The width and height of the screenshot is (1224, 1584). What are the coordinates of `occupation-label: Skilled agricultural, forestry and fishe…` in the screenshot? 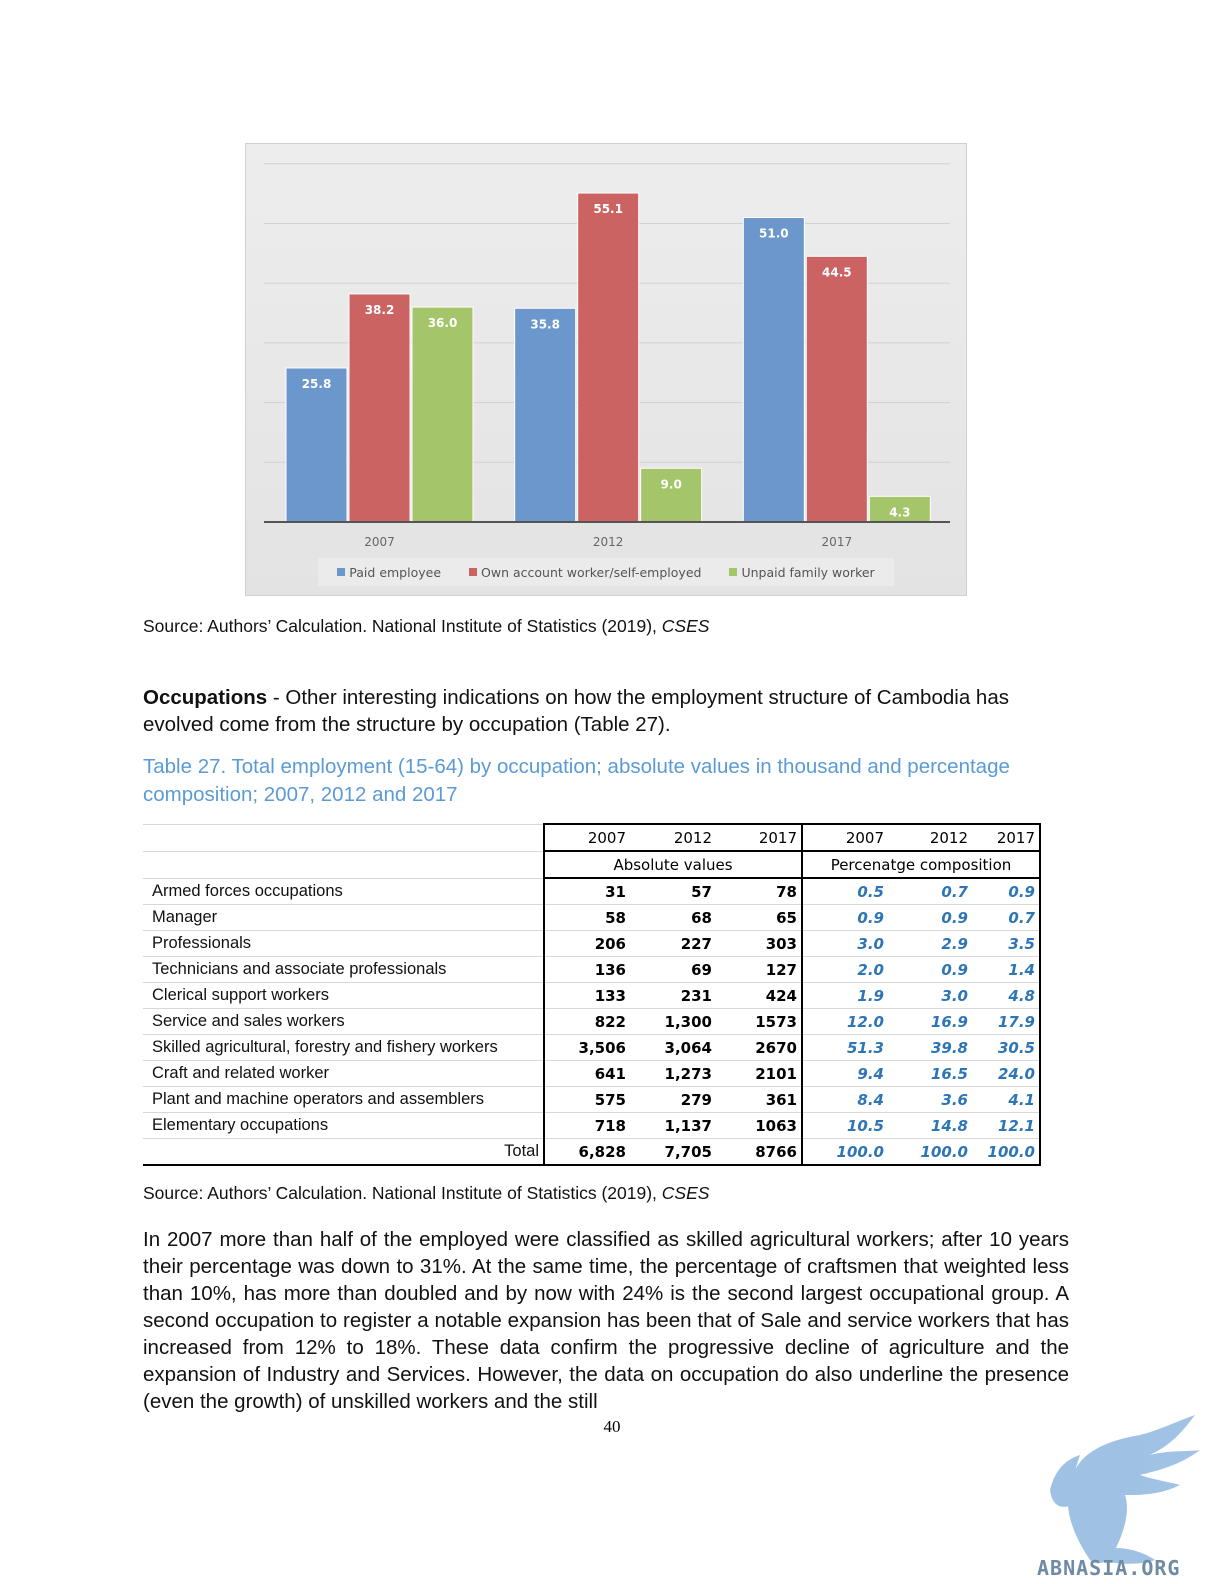 It's located at (344, 1047).